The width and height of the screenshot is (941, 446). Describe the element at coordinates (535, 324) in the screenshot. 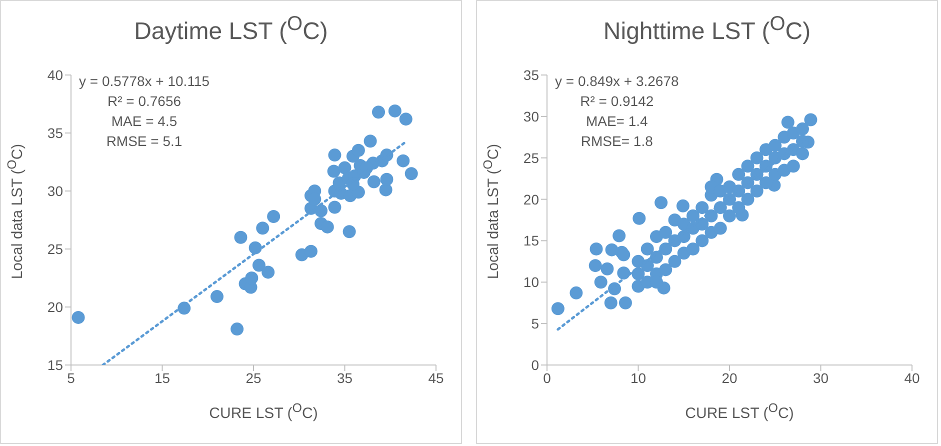

I see `y-tick-label: 5` at that location.